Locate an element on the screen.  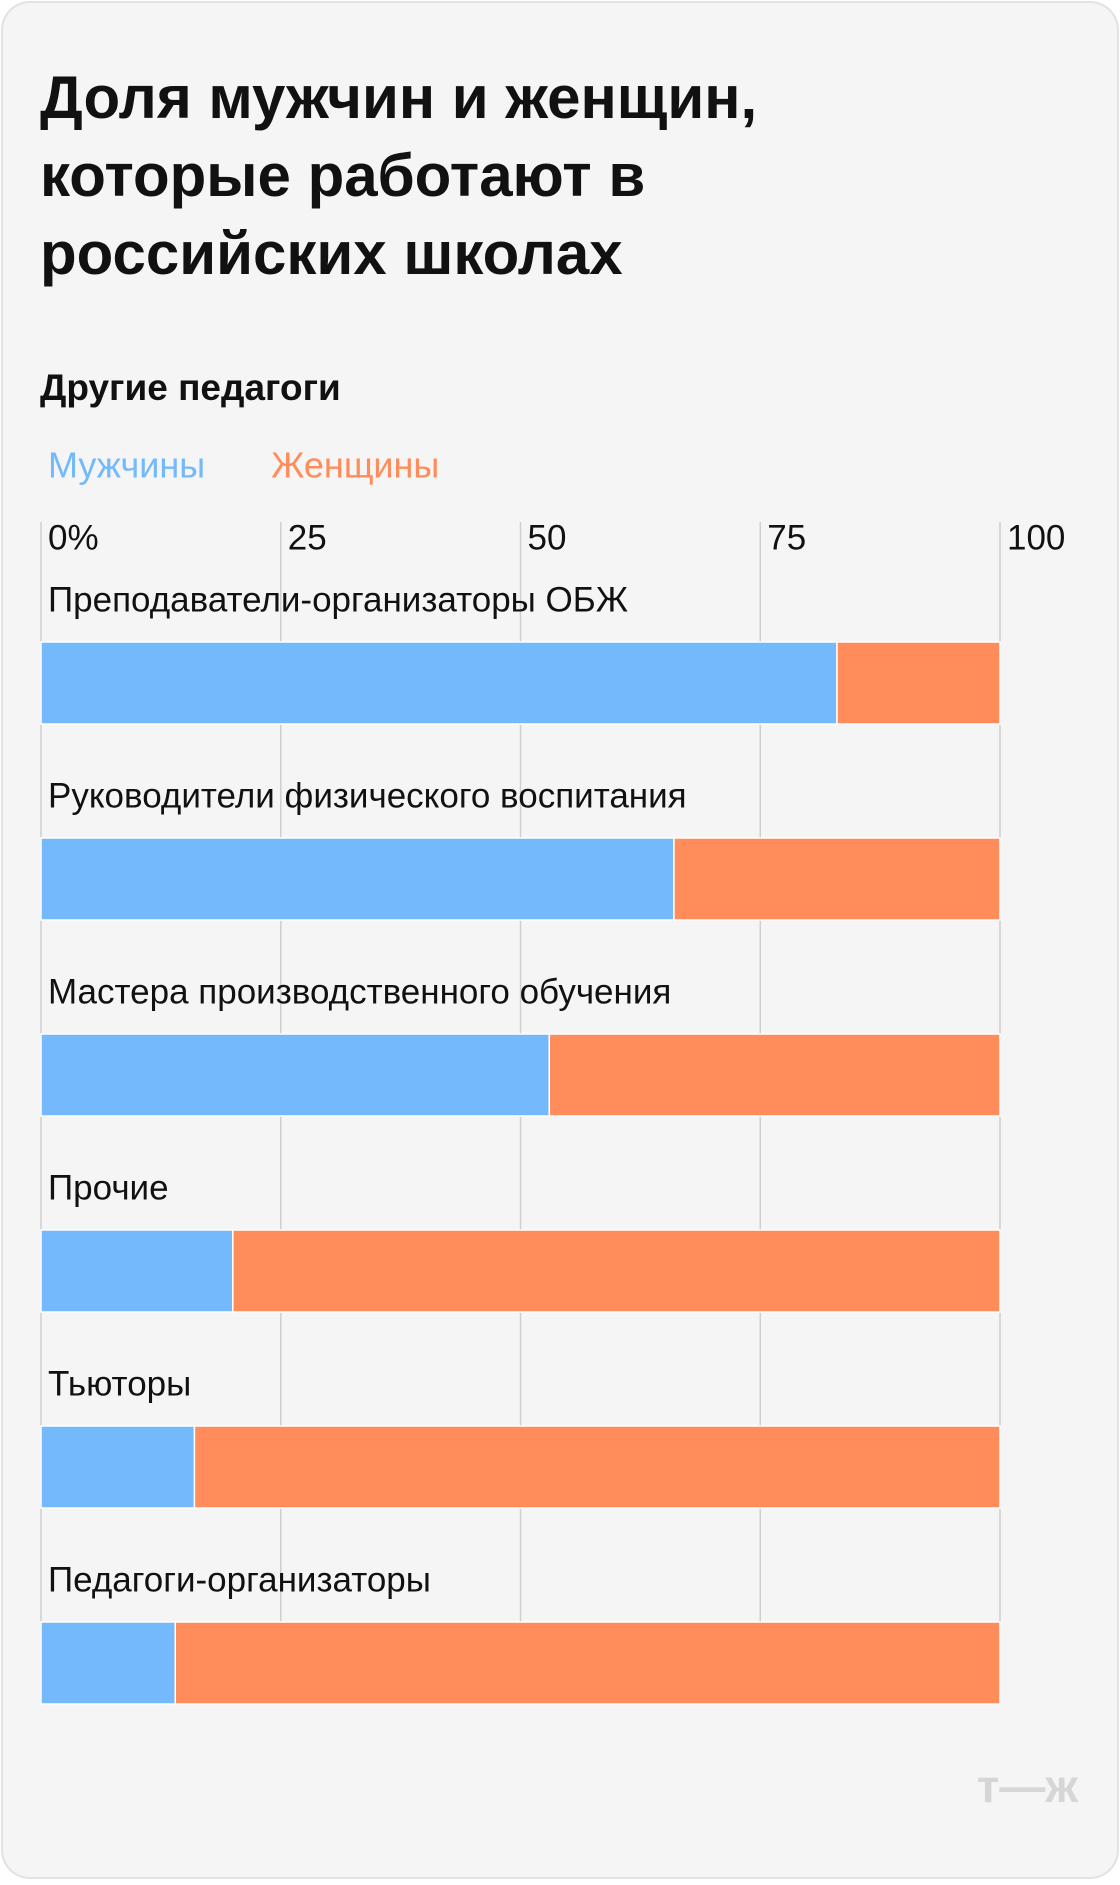
category-label: Преподаватели-организаторы ОБЖ is located at coordinates (338, 599).